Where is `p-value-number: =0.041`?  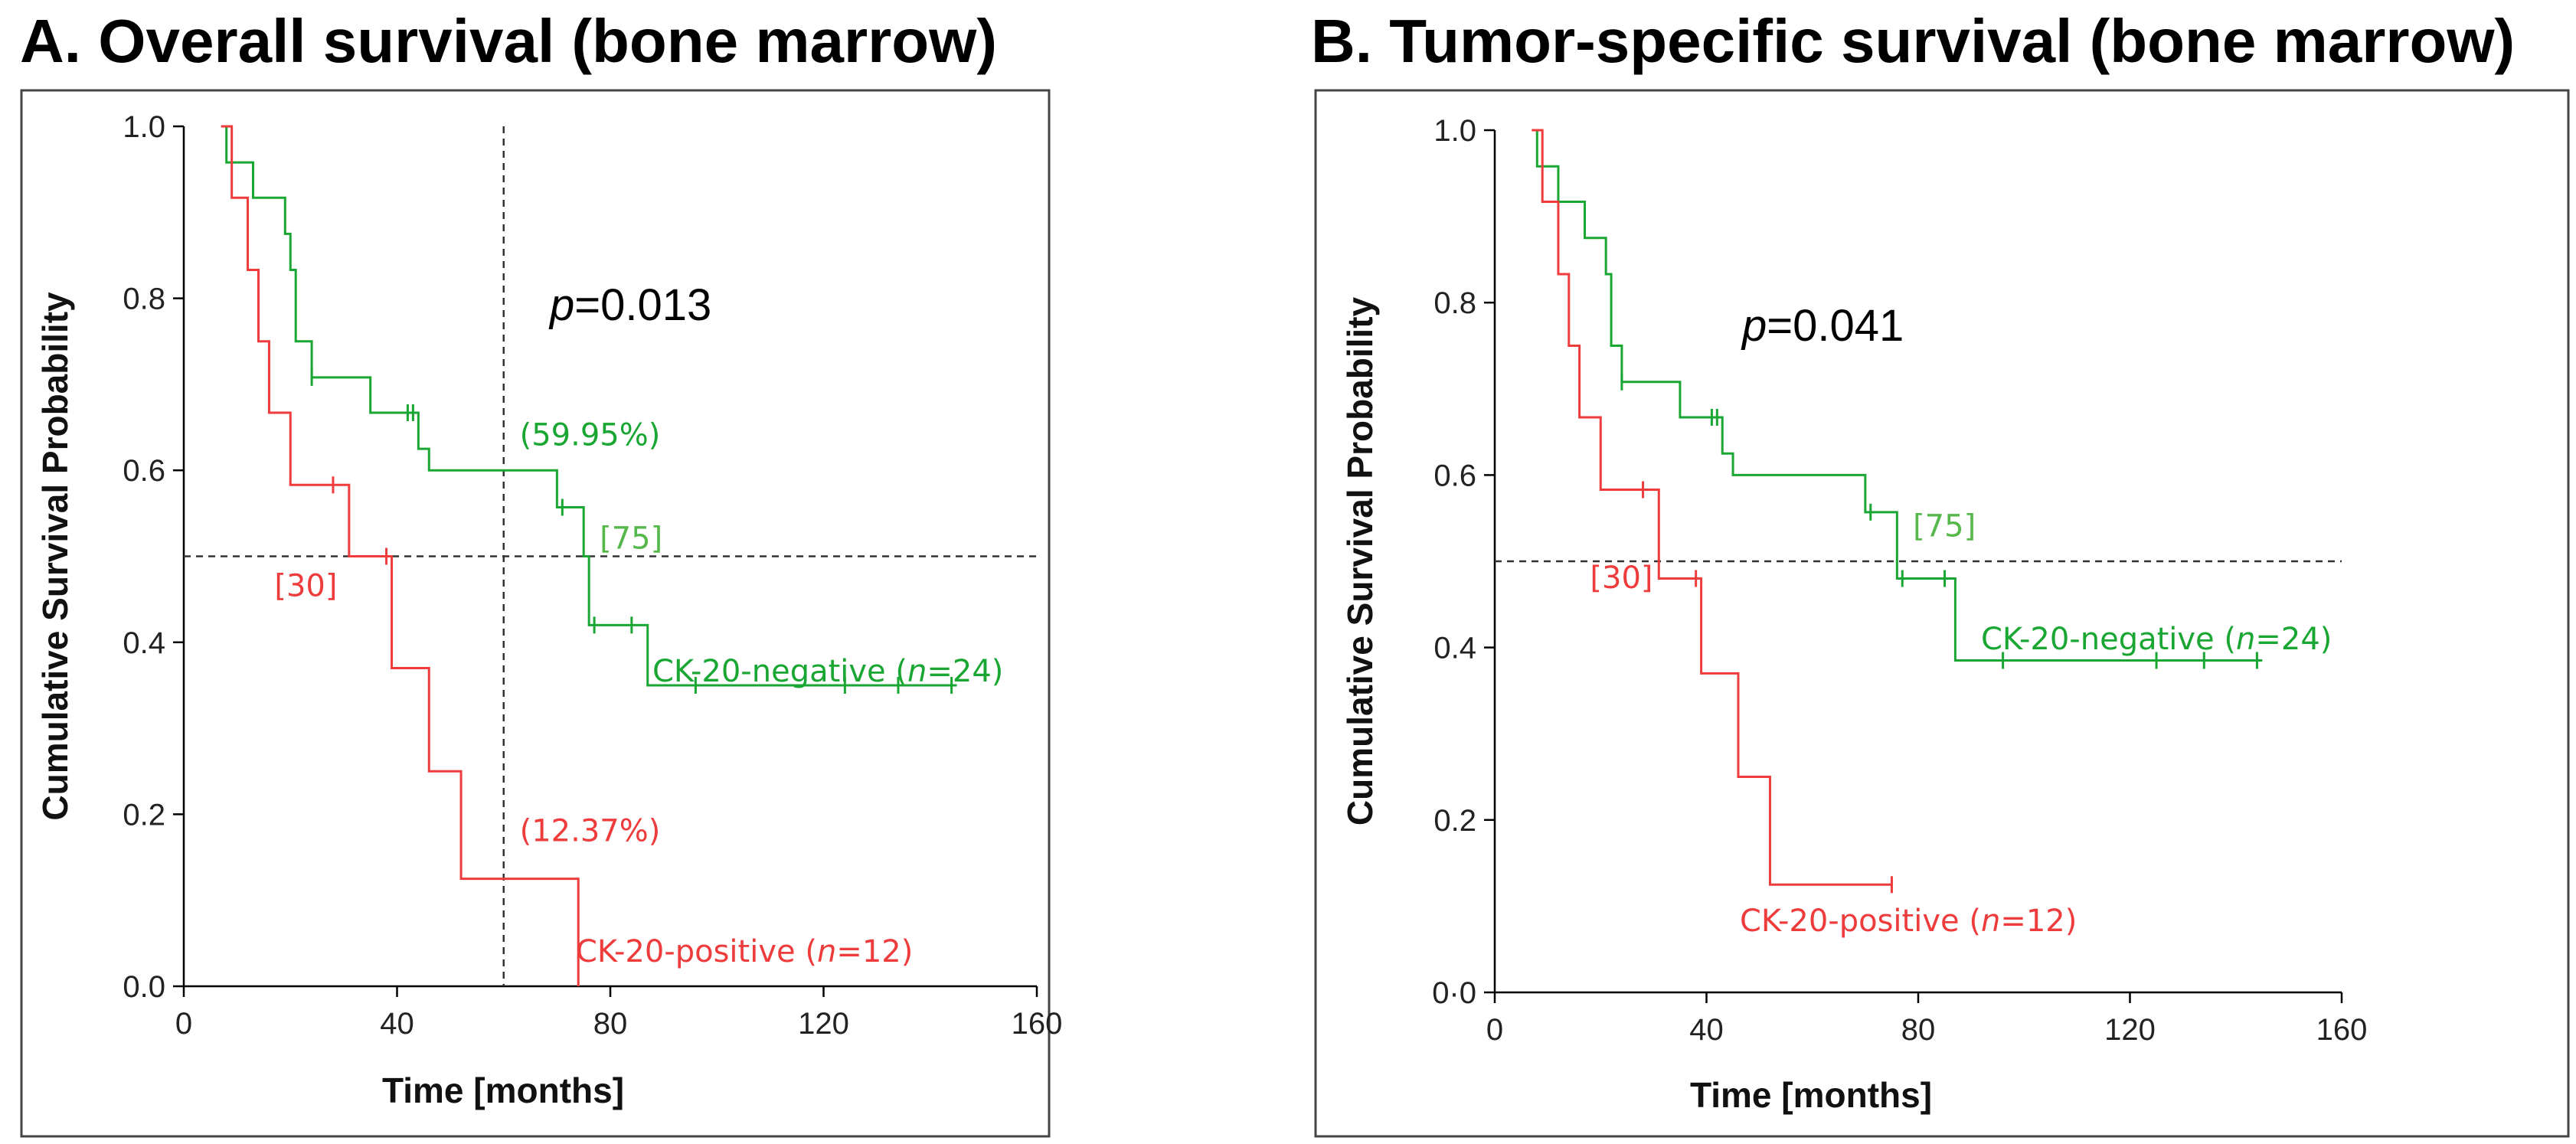 p-value-number: =0.041 is located at coordinates (1835, 326).